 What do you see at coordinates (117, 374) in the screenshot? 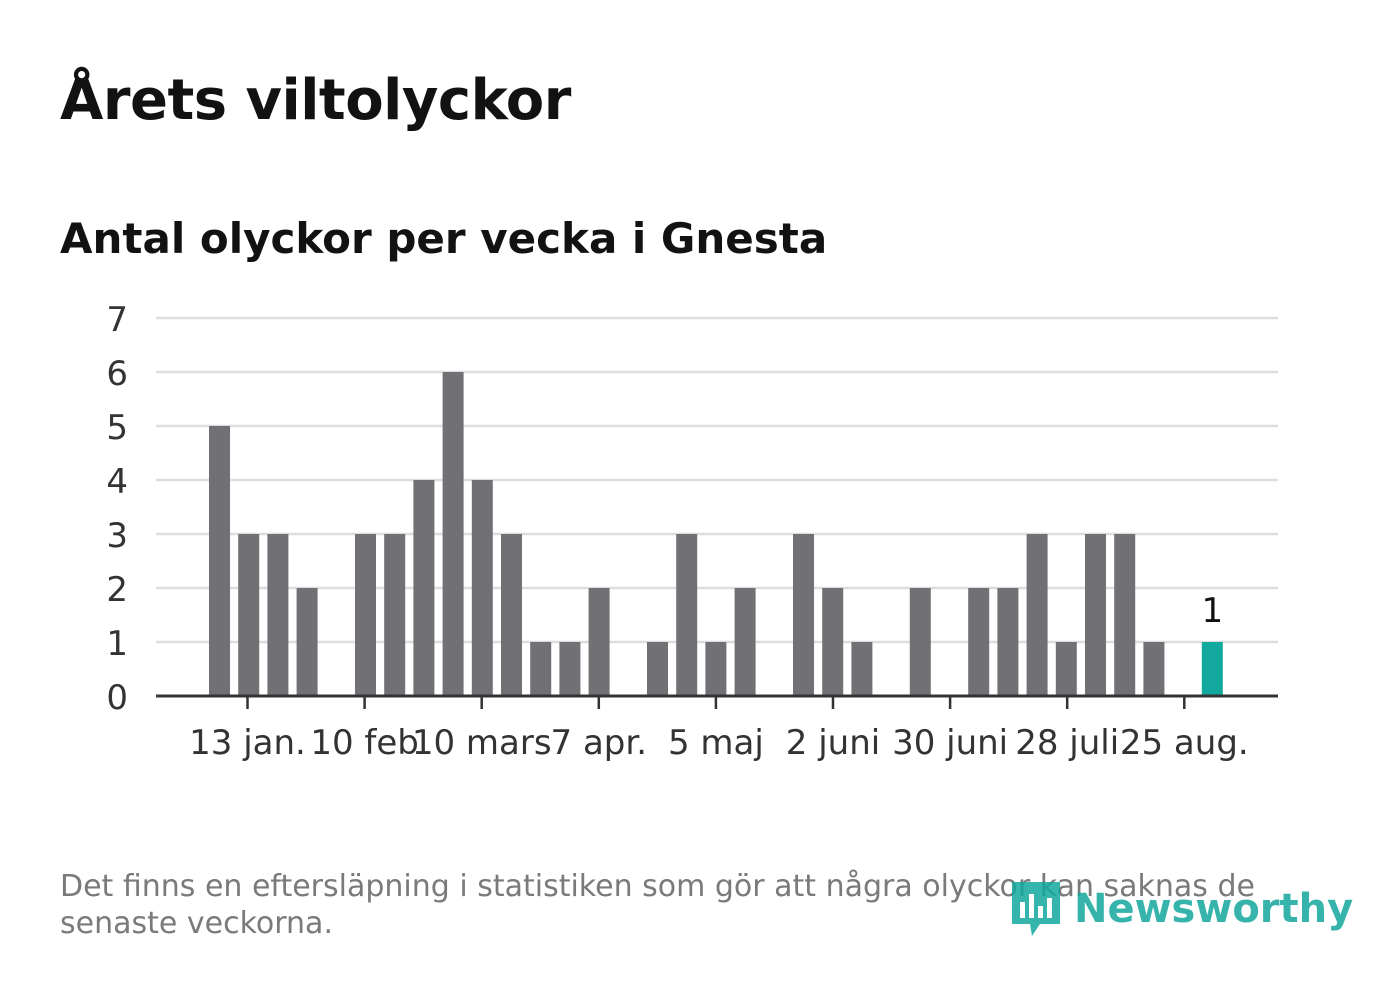
I see `y-tick-label: 6` at bounding box center [117, 374].